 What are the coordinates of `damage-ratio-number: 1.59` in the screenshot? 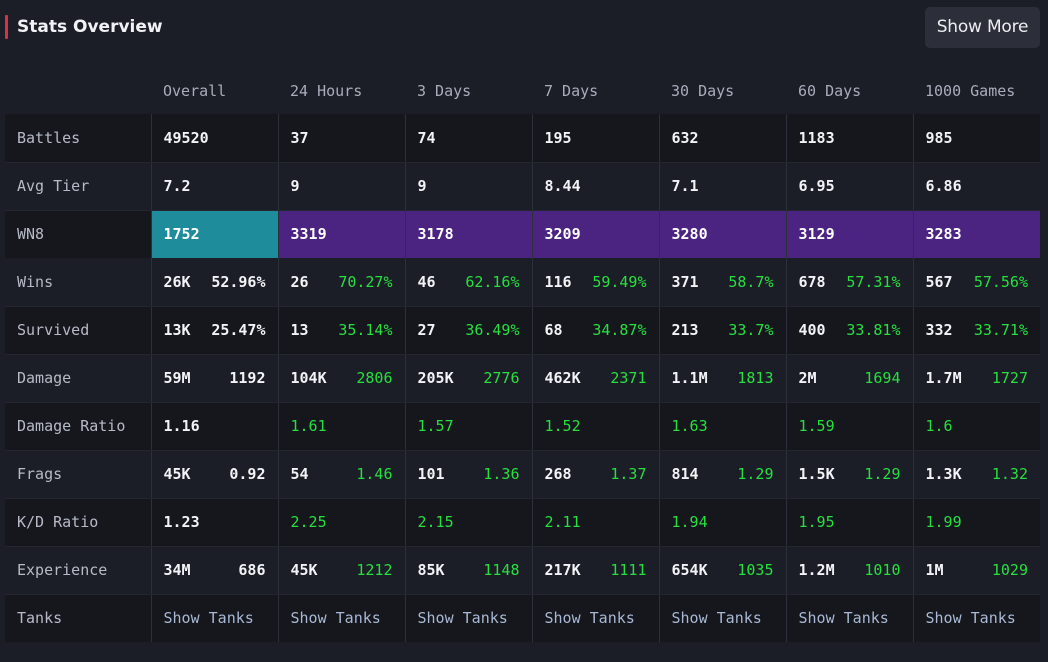 It's located at (816, 426).